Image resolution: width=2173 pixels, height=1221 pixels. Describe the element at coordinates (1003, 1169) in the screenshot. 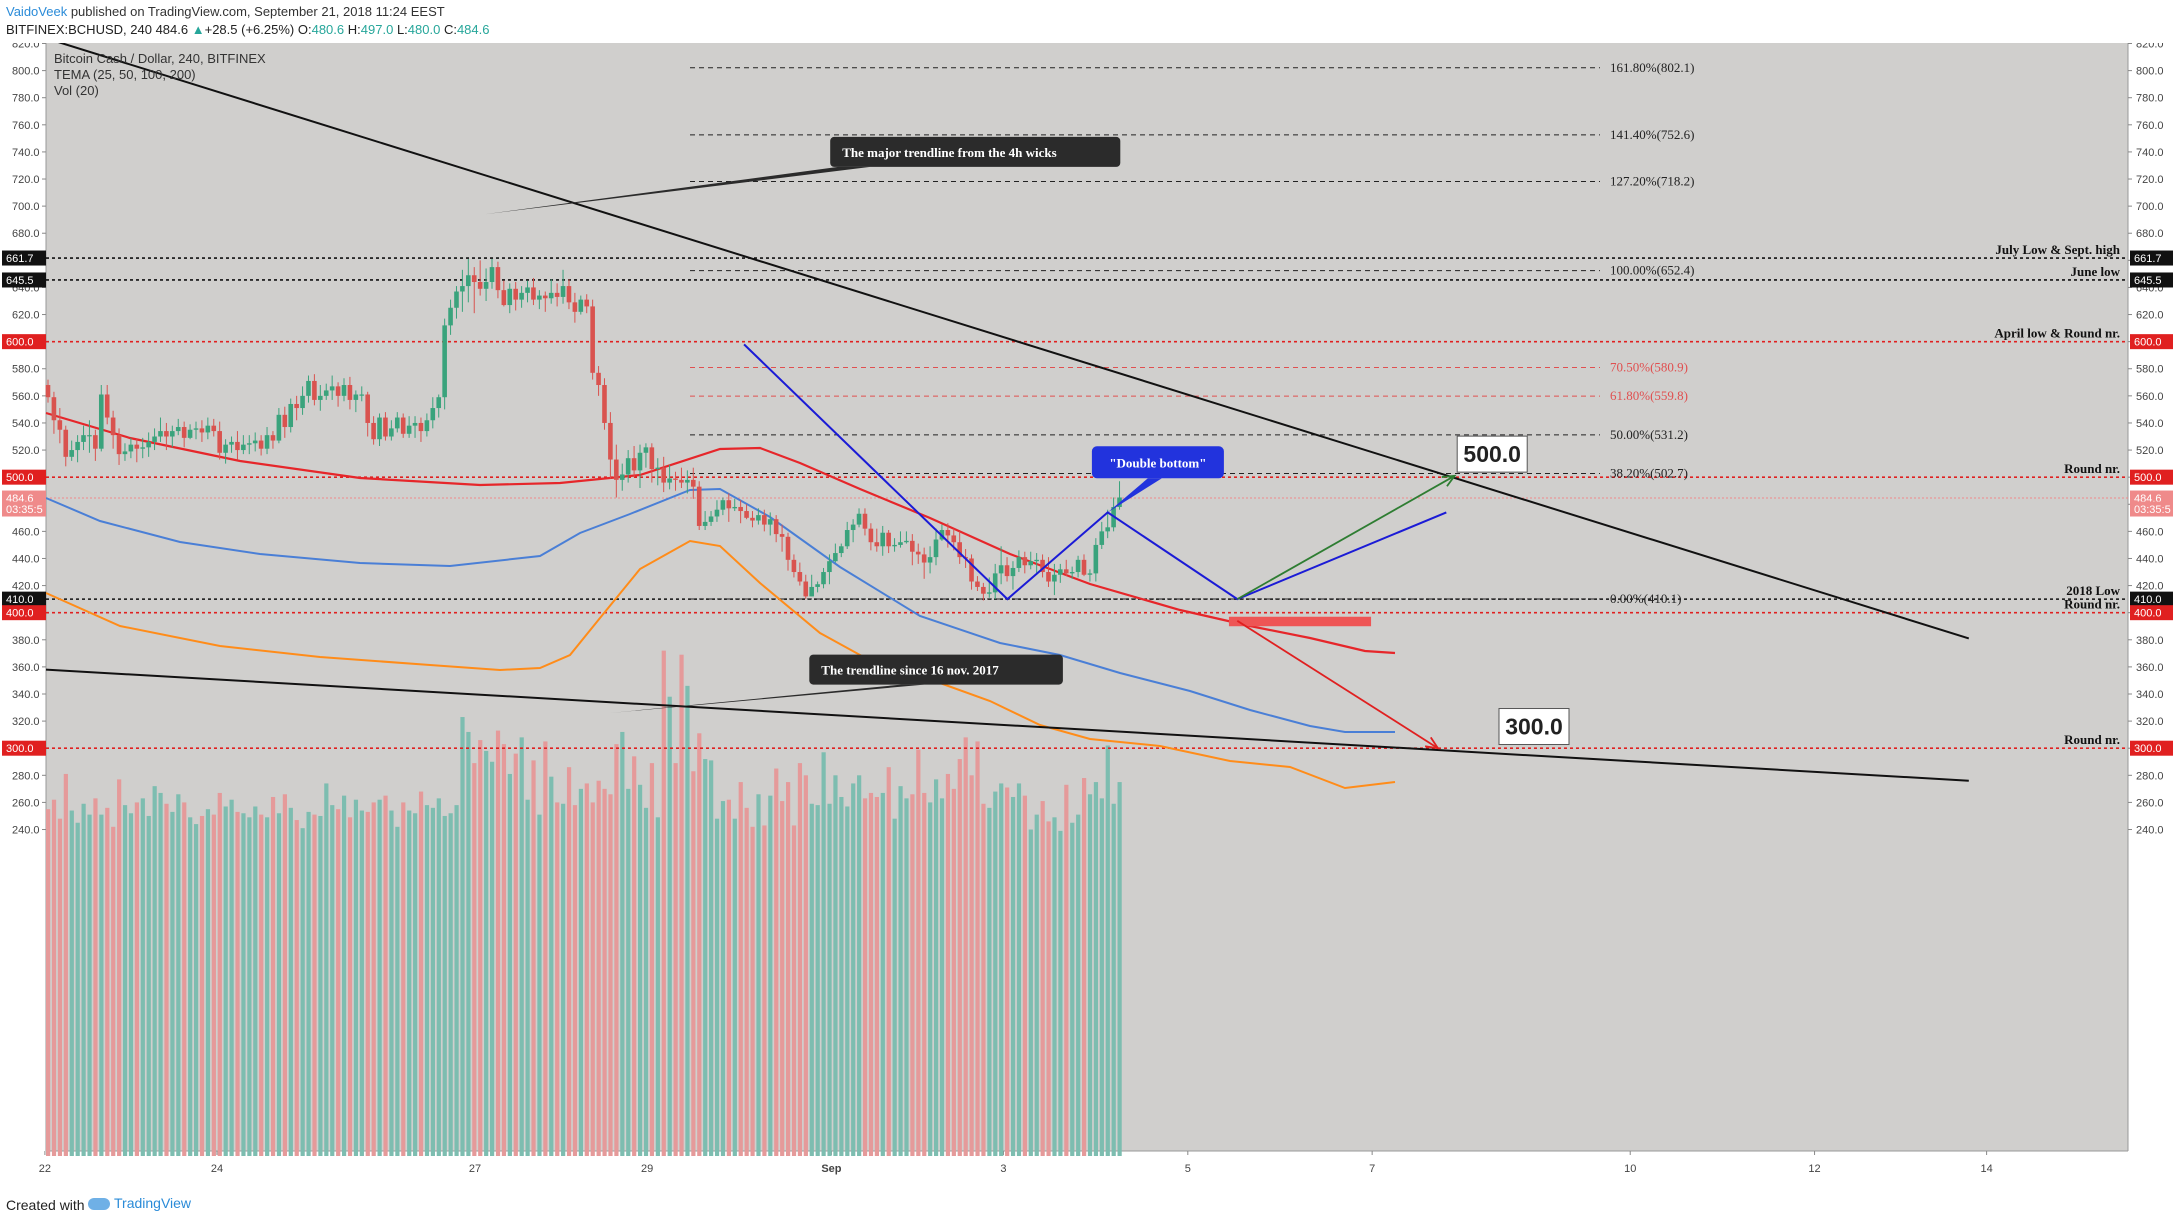

I see `x-tick-label: 3` at that location.